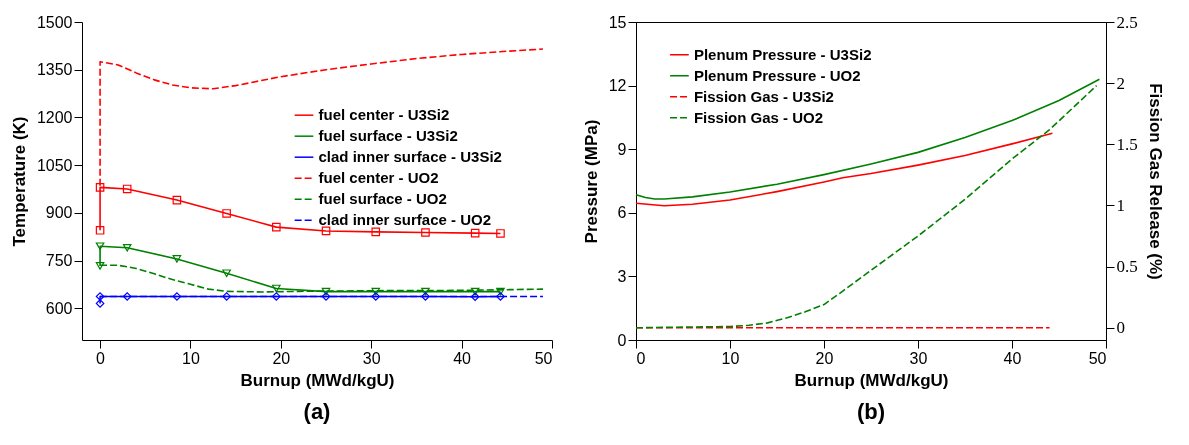 This screenshot has height=445, width=1189. I want to click on y2-tick-label: 2, so click(1120, 83).